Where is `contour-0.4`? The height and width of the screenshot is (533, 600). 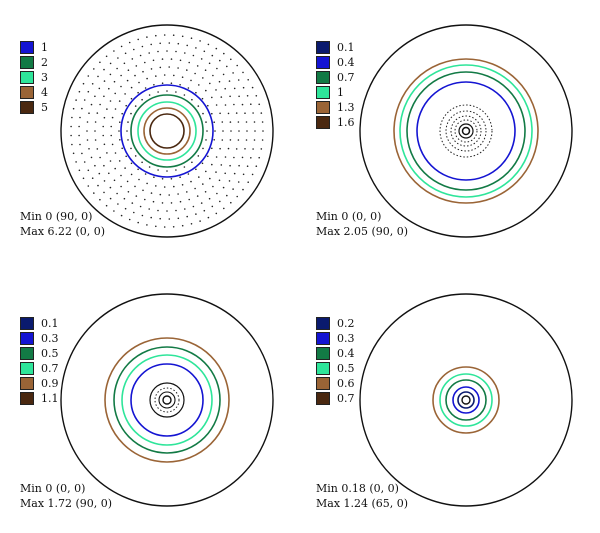 contour-0.4 is located at coordinates (466, 400).